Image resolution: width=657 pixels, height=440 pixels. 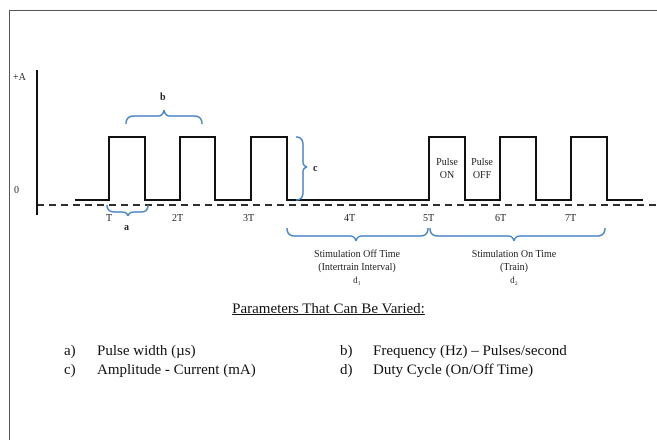 I want to click on bracket-b, so click(x=164, y=117).